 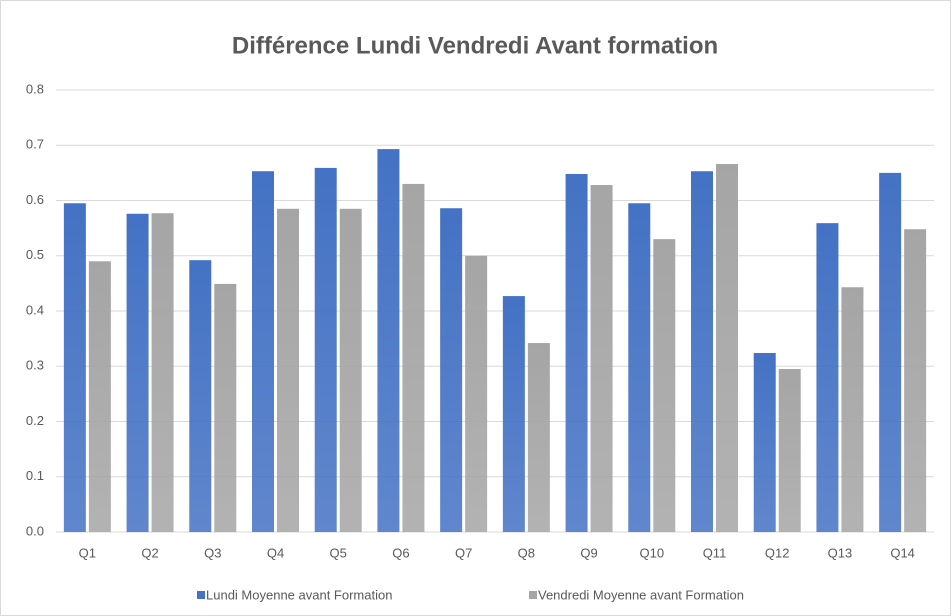 What do you see at coordinates (35, 144) in the screenshot?
I see `y-tick-label: 0.7` at bounding box center [35, 144].